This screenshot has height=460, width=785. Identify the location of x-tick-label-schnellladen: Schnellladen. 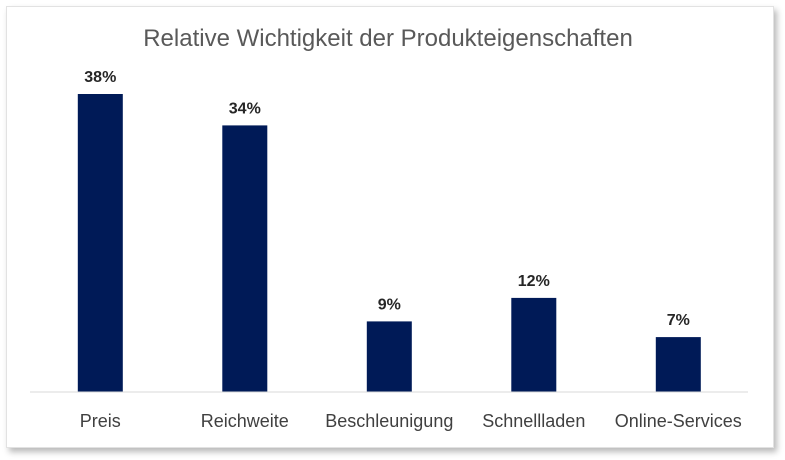
(533, 421).